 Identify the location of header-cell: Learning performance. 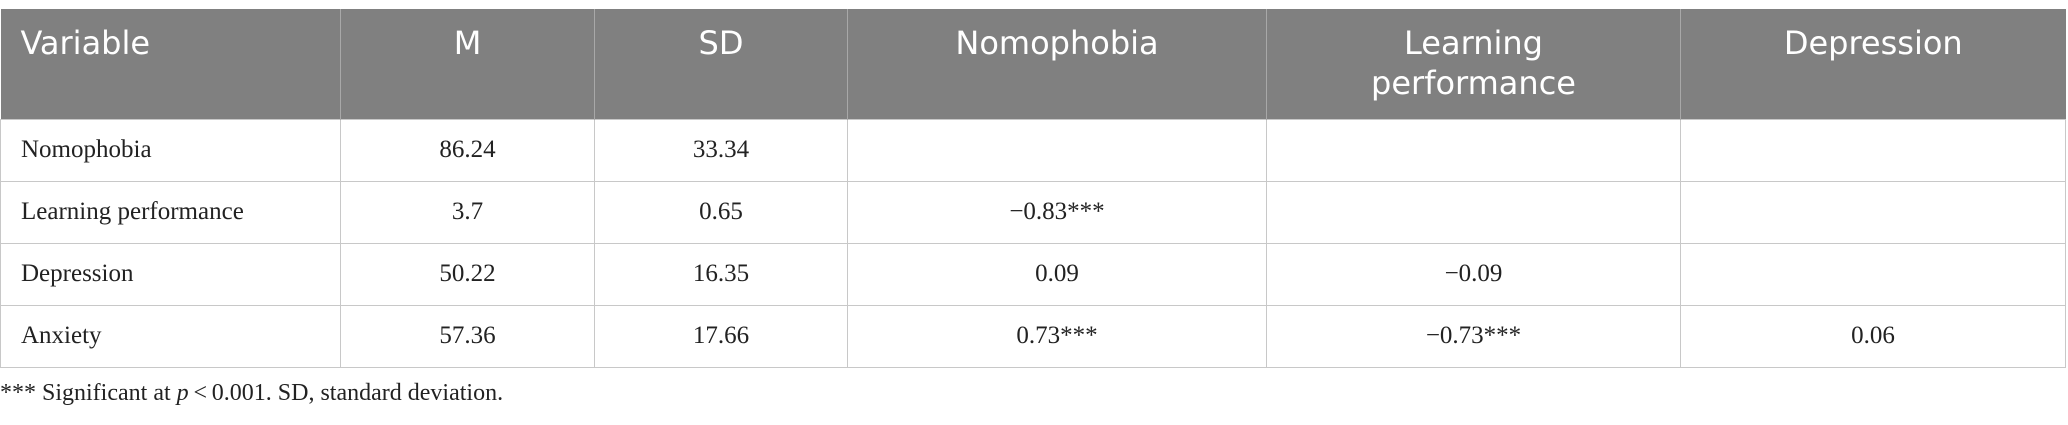
(1473, 64).